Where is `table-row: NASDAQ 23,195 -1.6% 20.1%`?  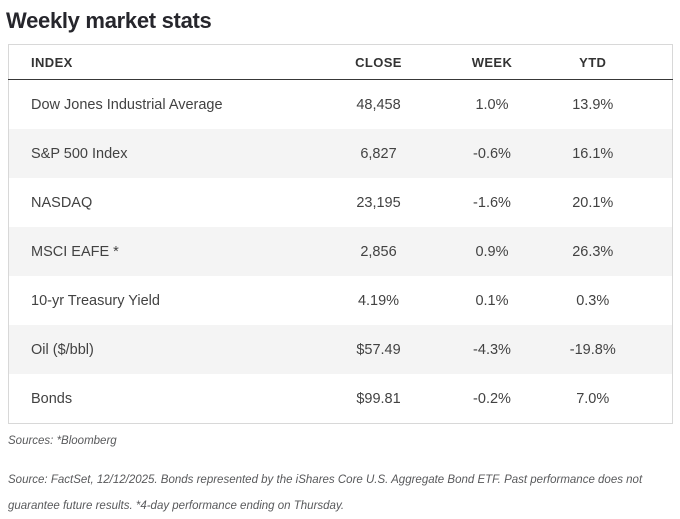 table-row: NASDAQ 23,195 -1.6% 20.1% is located at coordinates (341, 202).